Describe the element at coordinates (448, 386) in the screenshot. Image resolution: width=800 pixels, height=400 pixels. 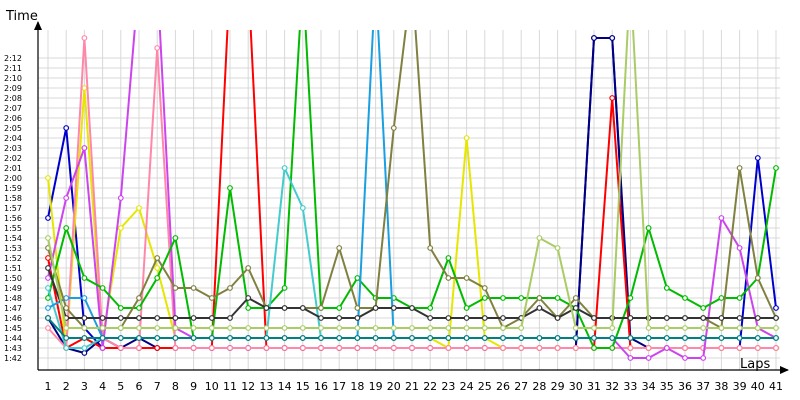
I see `x-tick-label: 23` at that location.